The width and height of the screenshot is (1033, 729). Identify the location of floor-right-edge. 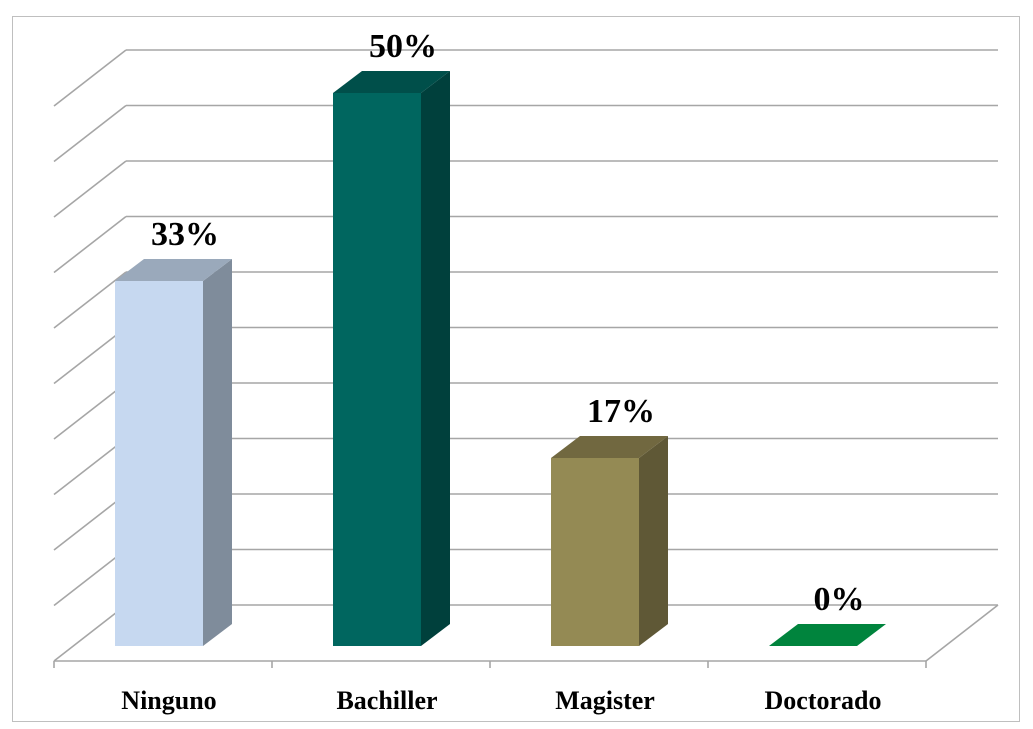
(962, 633).